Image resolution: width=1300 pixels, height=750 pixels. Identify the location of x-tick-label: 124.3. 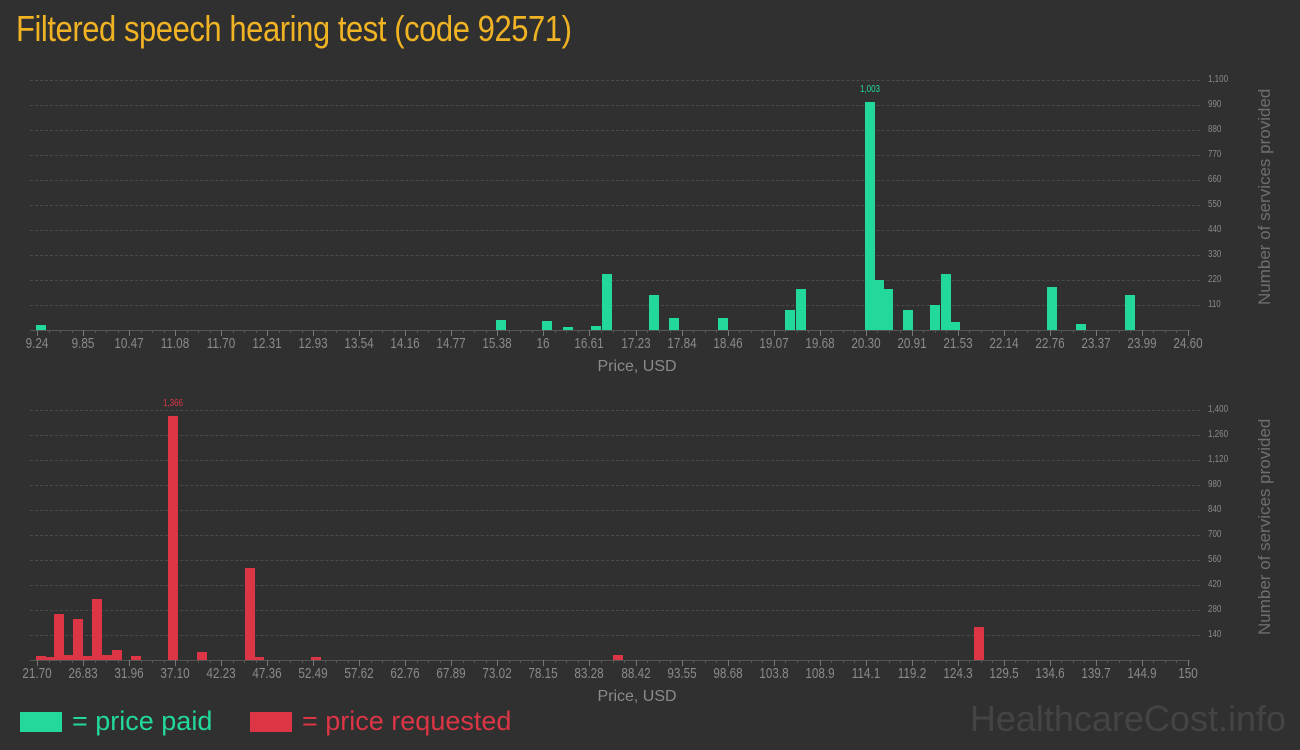
(958, 673).